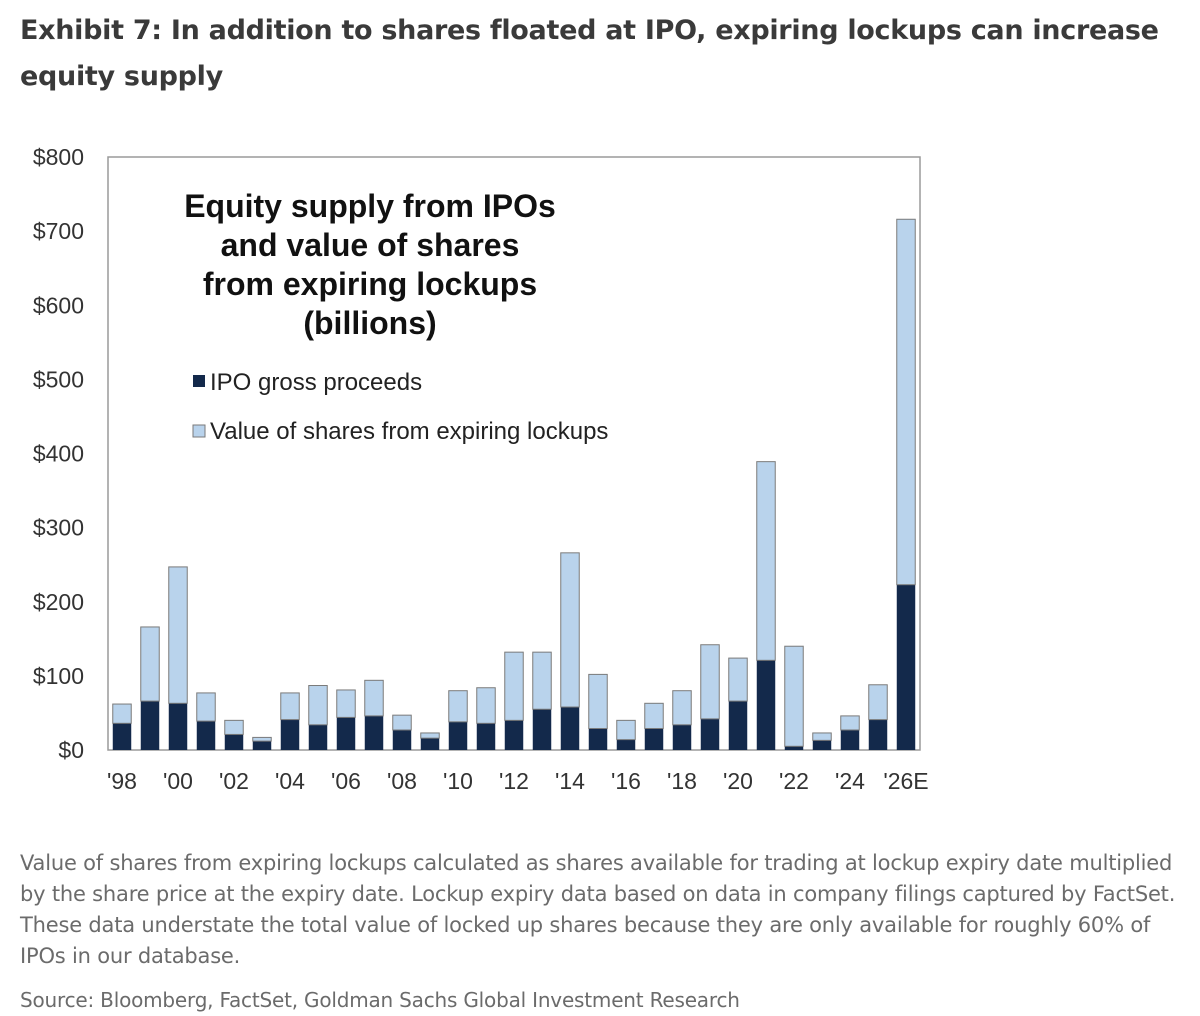 This screenshot has height=1016, width=1200. Describe the element at coordinates (822, 736) in the screenshot. I see `bar-lockup-2023` at that location.